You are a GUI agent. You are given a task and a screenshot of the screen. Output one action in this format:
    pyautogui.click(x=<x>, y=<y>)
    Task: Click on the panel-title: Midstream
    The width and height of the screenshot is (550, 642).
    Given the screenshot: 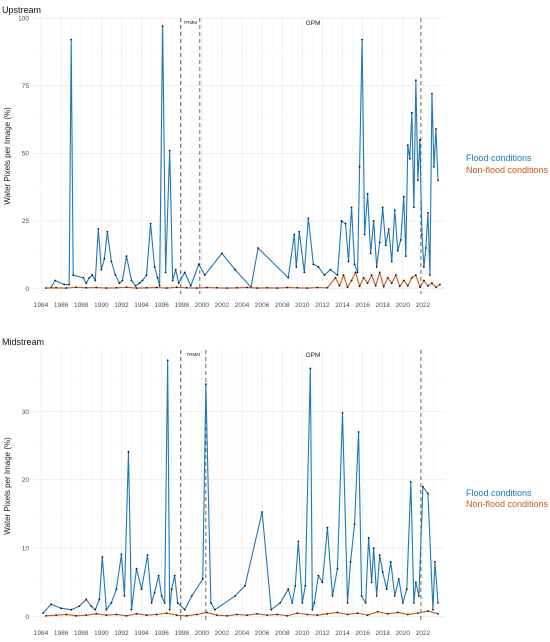 What is the action you would take?
    pyautogui.click(x=23, y=342)
    